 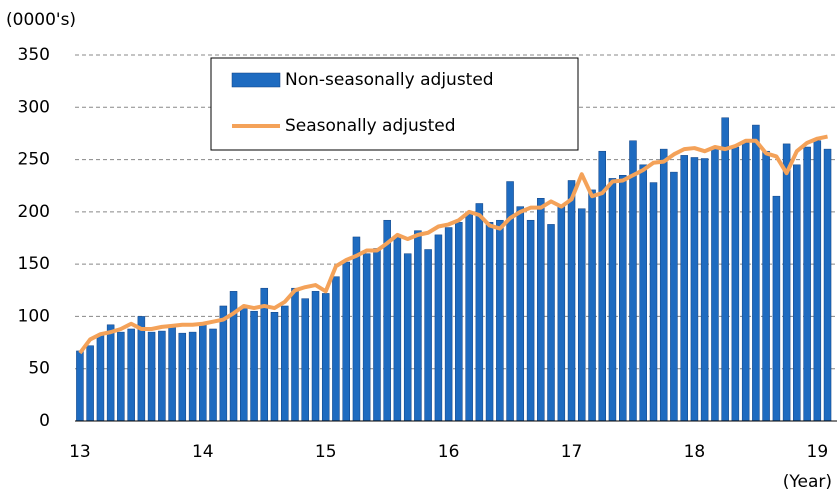 I want to click on x-tick-label: 15, so click(x=326, y=452).